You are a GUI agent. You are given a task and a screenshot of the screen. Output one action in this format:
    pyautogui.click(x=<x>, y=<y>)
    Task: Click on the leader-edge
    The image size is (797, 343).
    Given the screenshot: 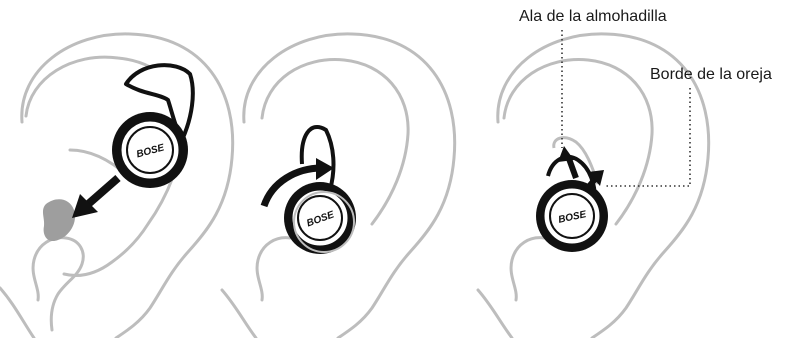 What is the action you would take?
    pyautogui.click(x=647, y=137)
    